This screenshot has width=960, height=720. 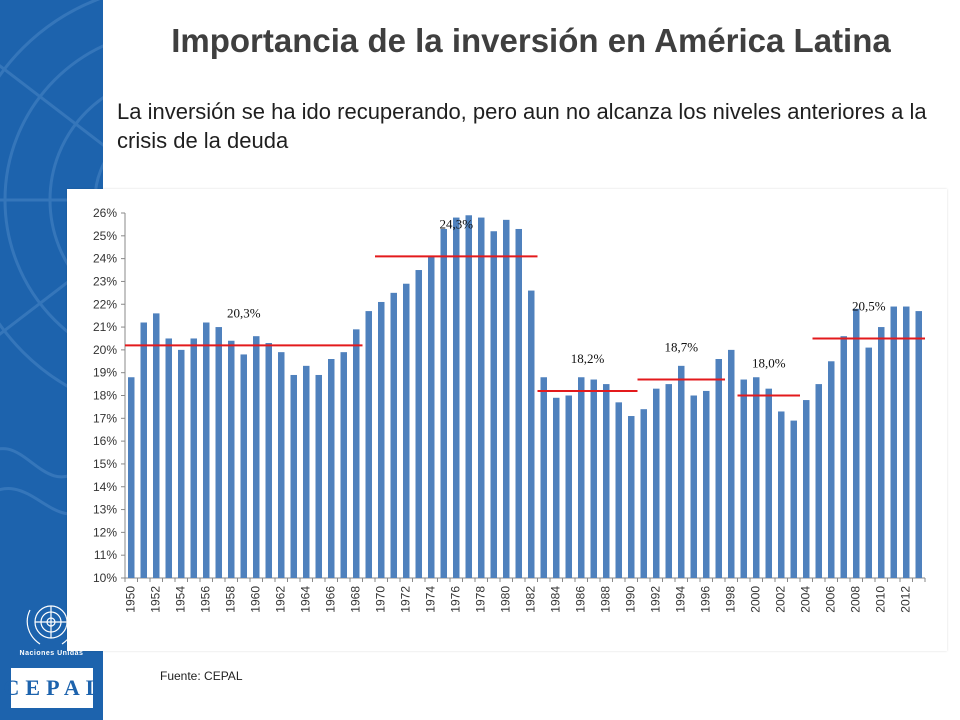 What do you see at coordinates (718, 468) in the screenshot?
I see `bar-1997` at bounding box center [718, 468].